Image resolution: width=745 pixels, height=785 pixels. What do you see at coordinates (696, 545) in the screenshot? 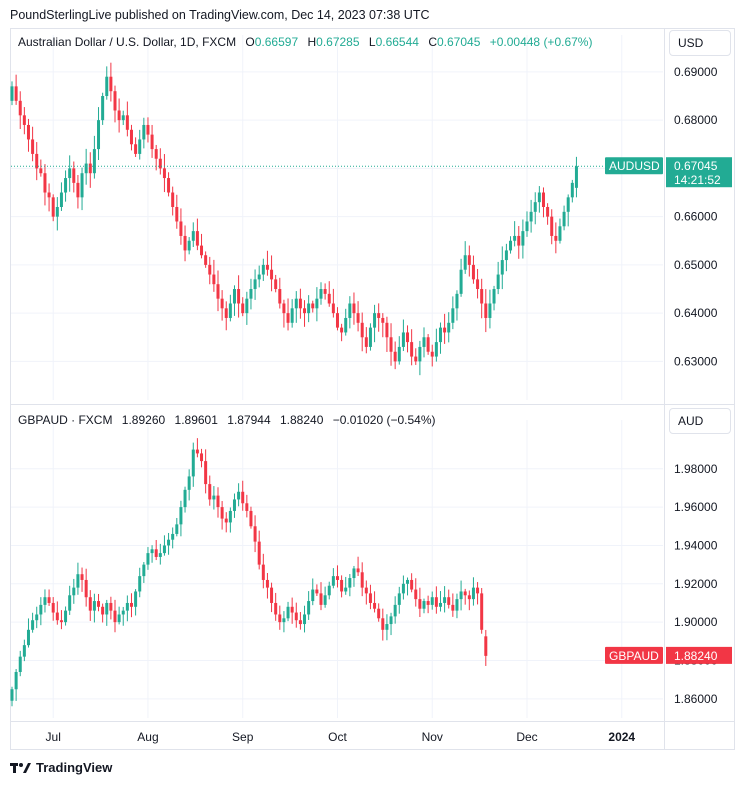
I see `price-tick-label: 1.94000` at bounding box center [696, 545].